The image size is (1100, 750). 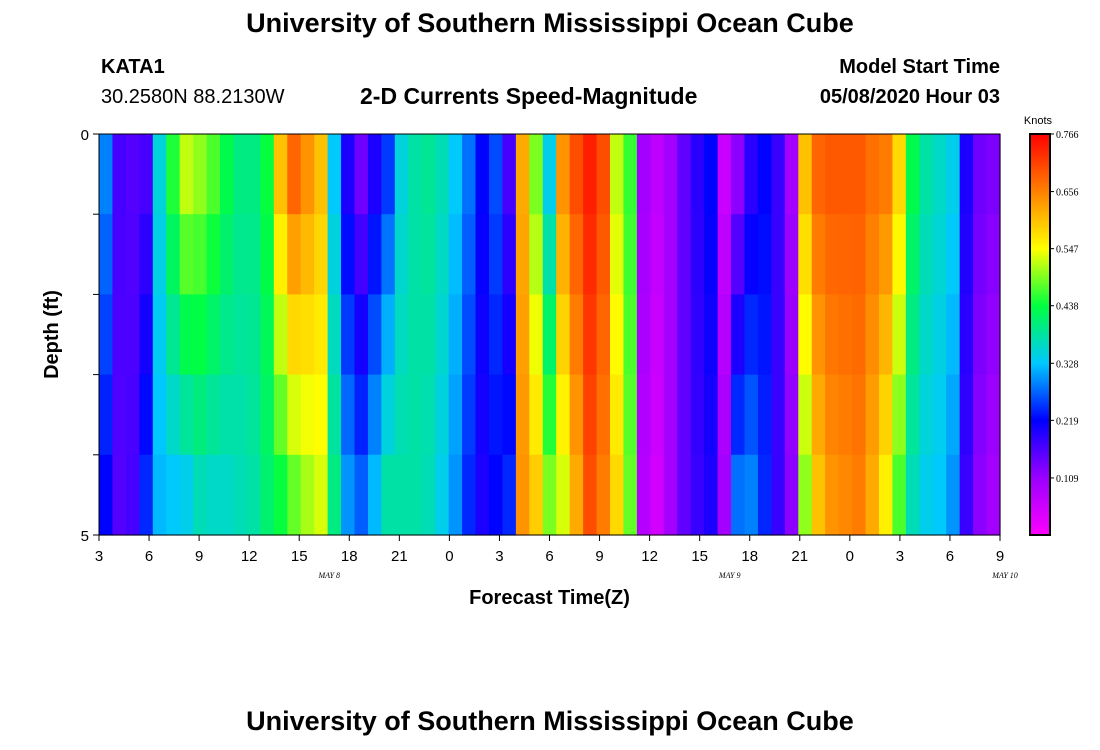 I want to click on colorbar-frame, so click(x=1040, y=334).